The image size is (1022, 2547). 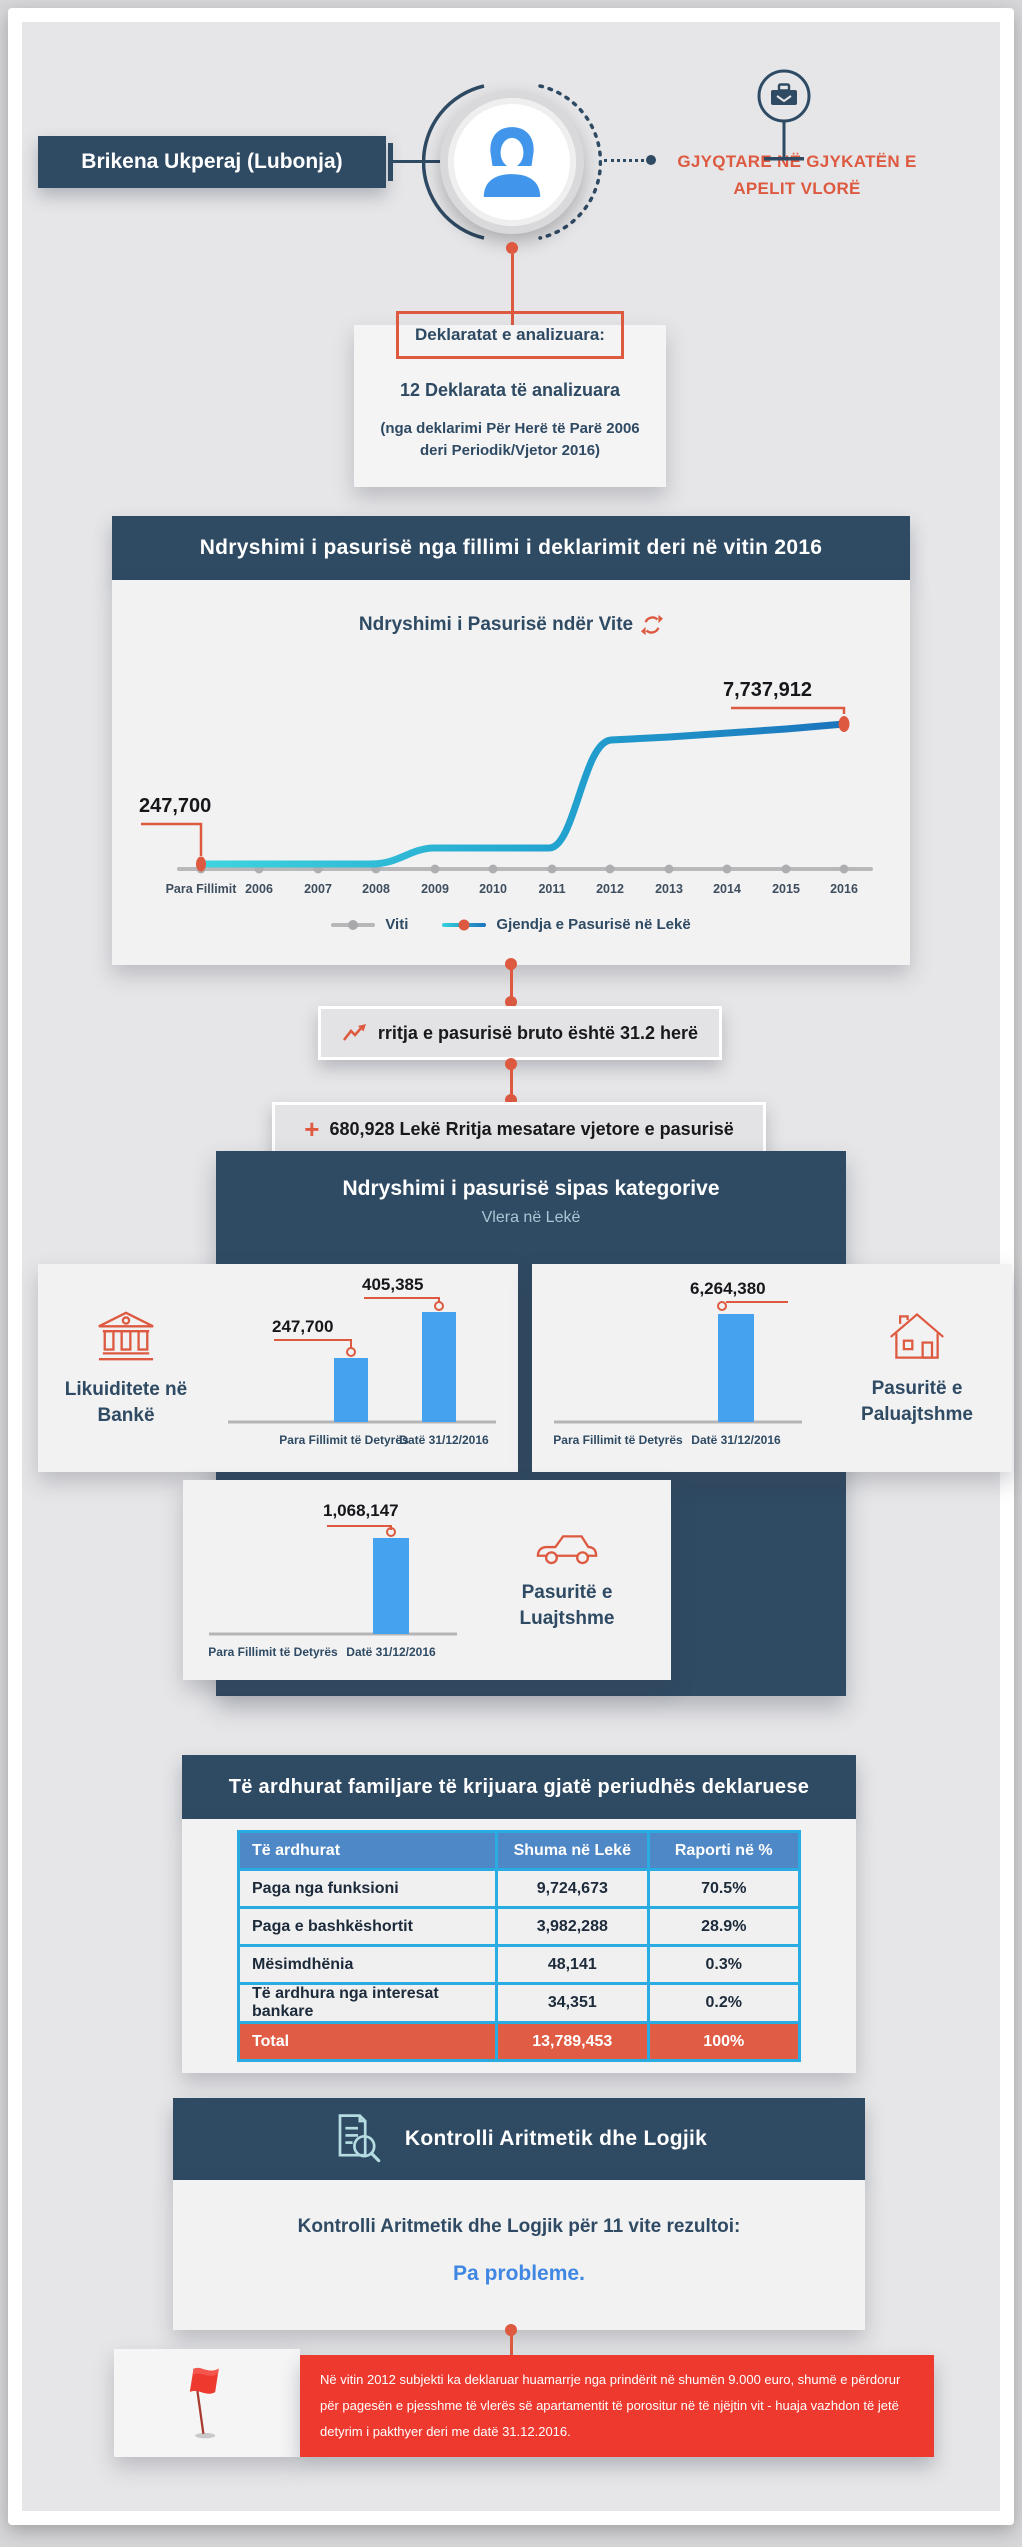 I want to click on income-cell: 70.5%, so click(x=724, y=1888).